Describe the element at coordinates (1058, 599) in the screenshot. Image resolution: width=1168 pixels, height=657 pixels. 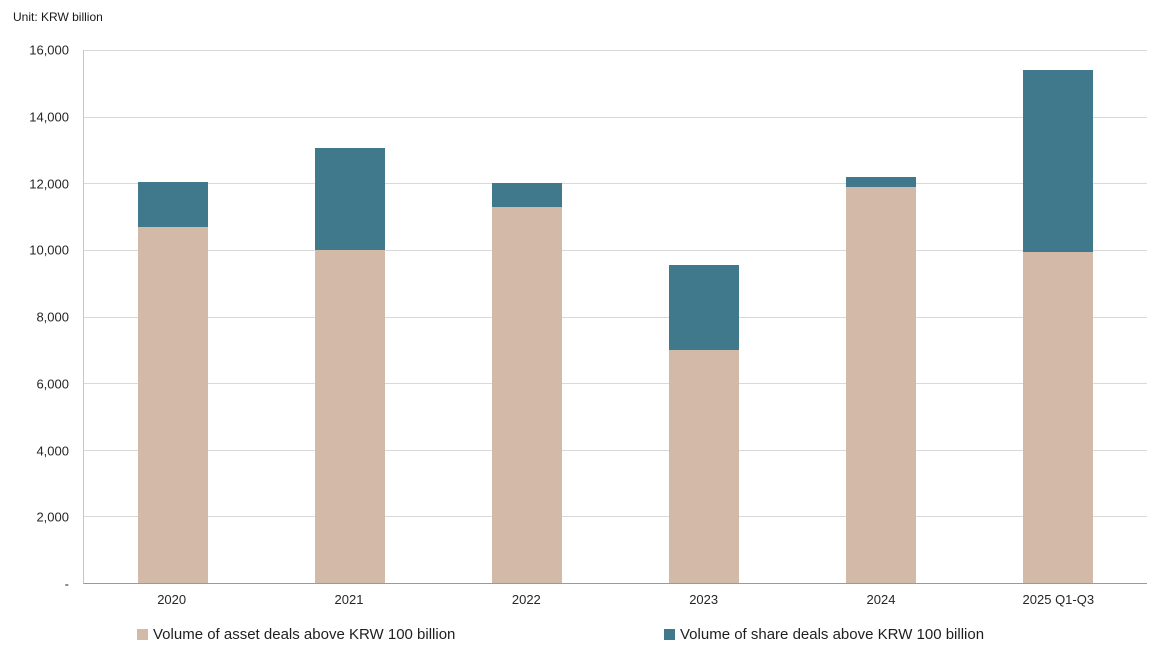
I see `x-tick-label: 2025 Q1-Q3` at that location.